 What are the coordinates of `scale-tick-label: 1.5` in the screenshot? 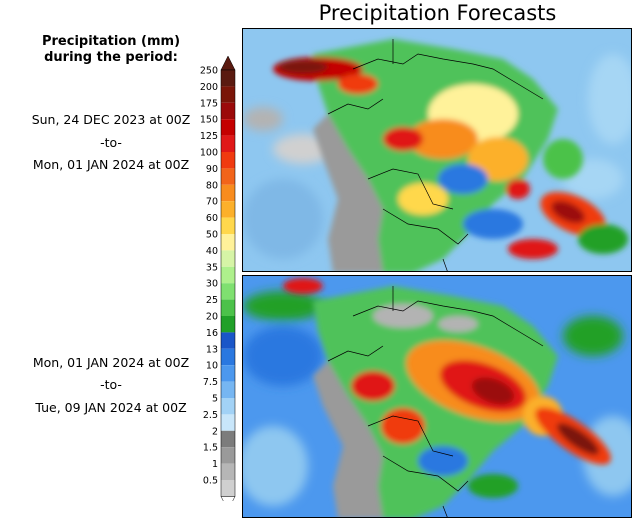 It's located at (210, 448).